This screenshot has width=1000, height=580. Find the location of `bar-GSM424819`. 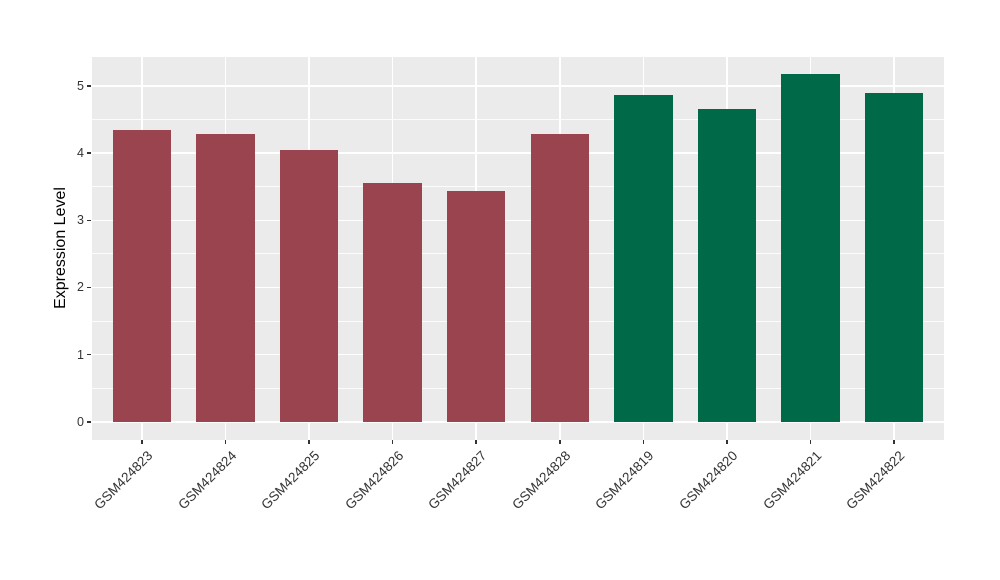

bar-GSM424819 is located at coordinates (643, 258).